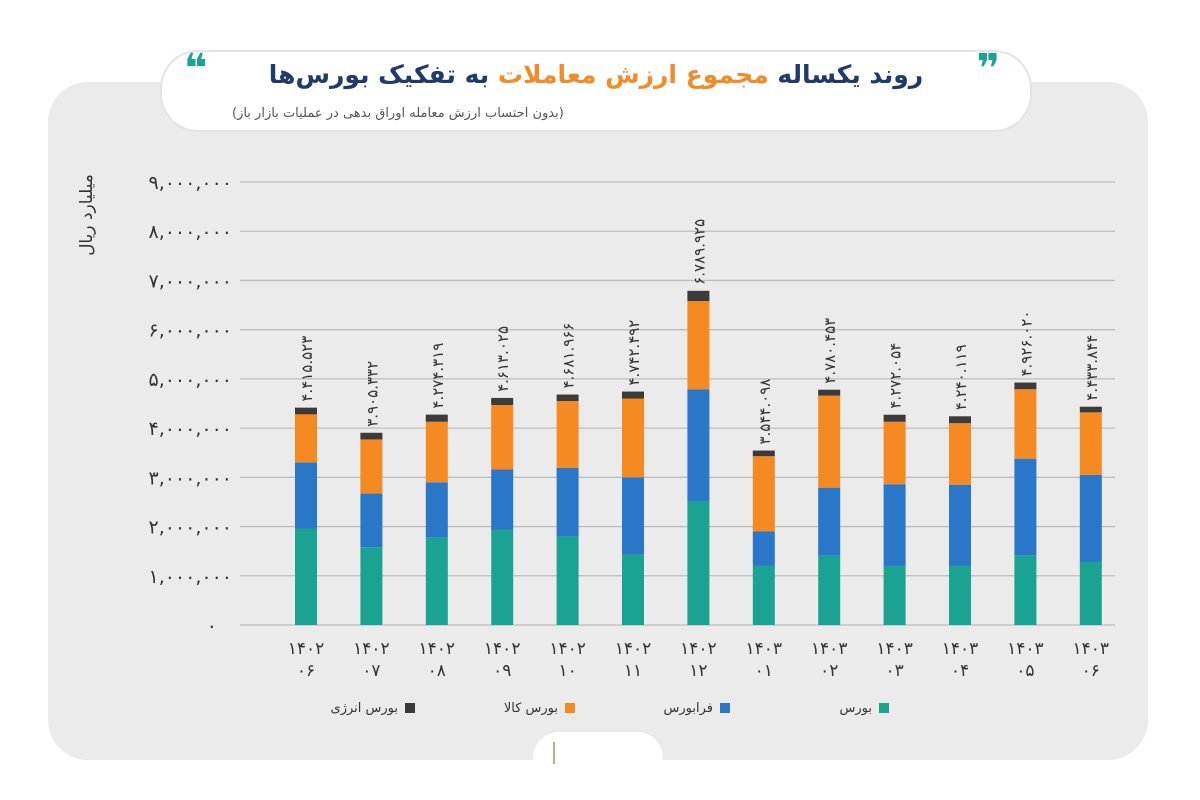 This screenshot has width=1200, height=800. I want to click on bar-total-label: ۶.۷۸۹.۹۲۵, so click(699, 252).